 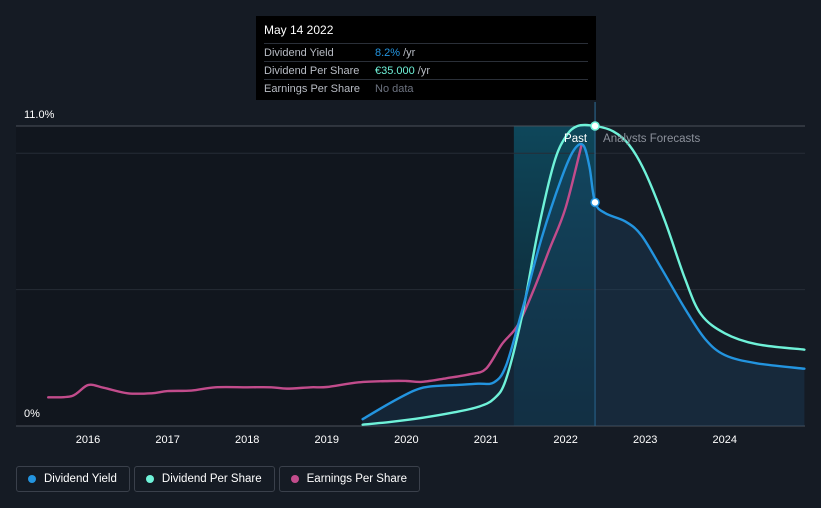 What do you see at coordinates (395, 70) in the screenshot?
I see `tooltip-value: €35.000` at bounding box center [395, 70].